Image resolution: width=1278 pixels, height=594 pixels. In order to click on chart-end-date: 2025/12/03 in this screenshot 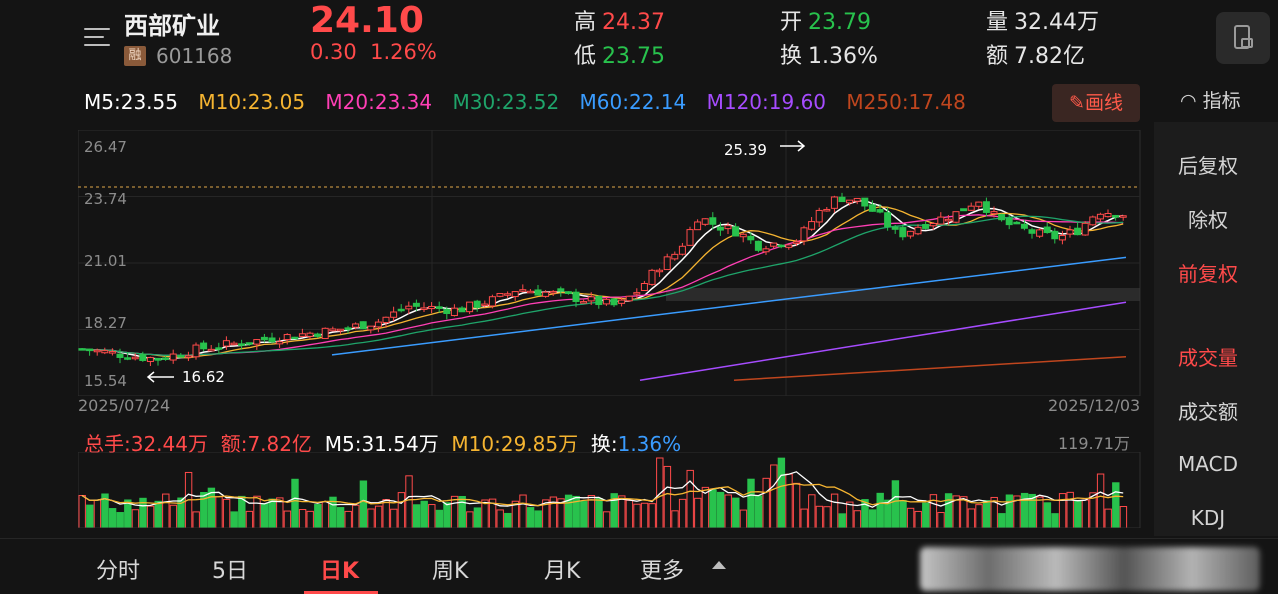, I will do `click(1094, 405)`.